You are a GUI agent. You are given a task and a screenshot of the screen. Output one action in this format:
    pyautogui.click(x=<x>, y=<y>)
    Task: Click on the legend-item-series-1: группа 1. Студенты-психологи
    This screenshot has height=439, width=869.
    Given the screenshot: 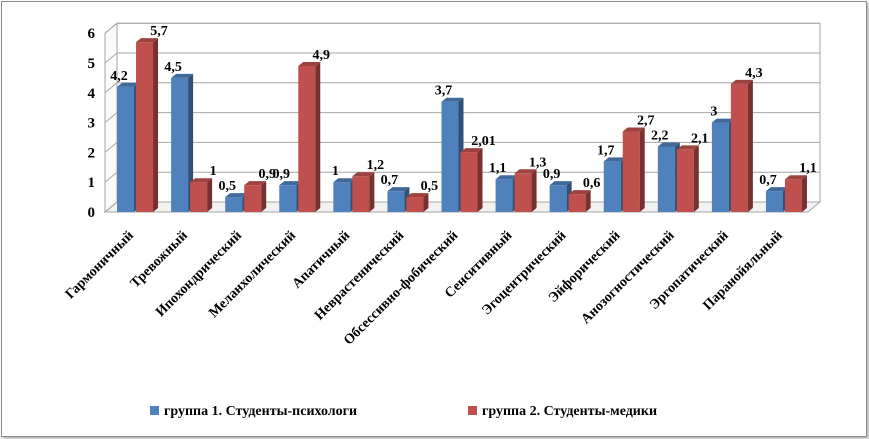 What is the action you would take?
    pyautogui.click(x=253, y=412)
    